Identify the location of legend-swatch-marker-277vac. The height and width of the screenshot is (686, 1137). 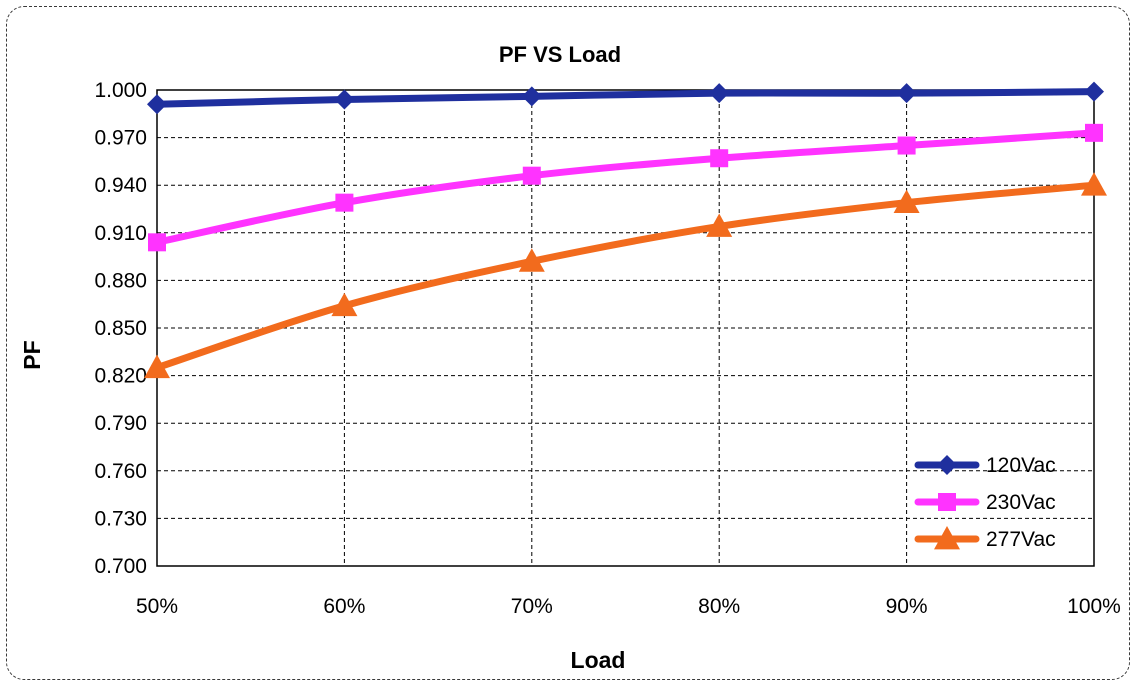
(947, 538).